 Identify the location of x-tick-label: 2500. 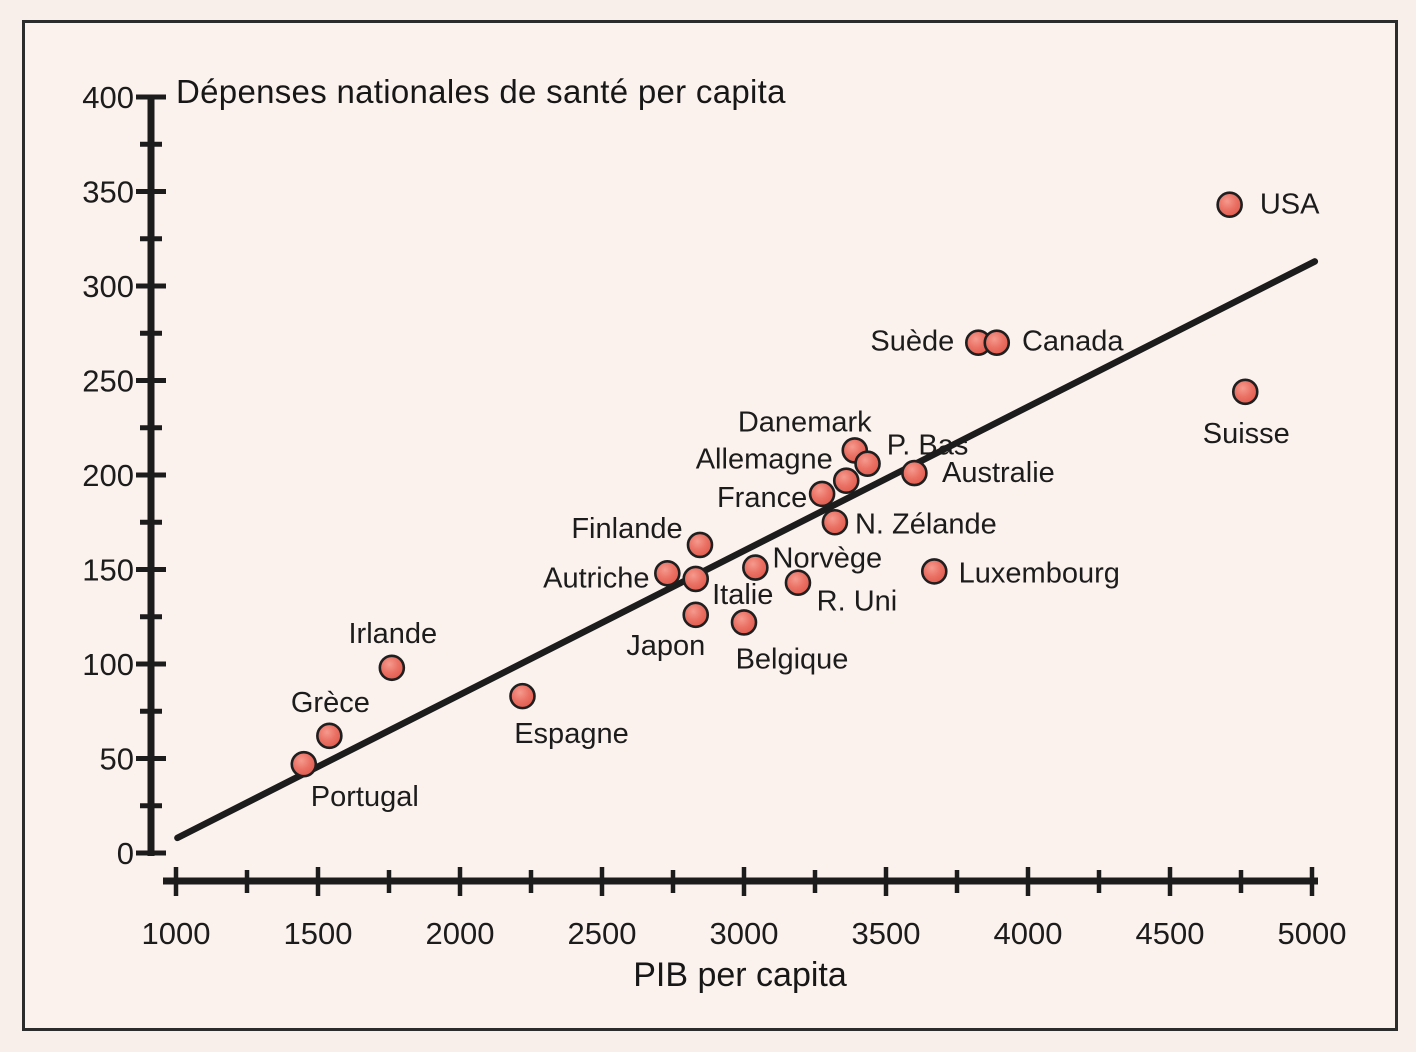
(602, 933).